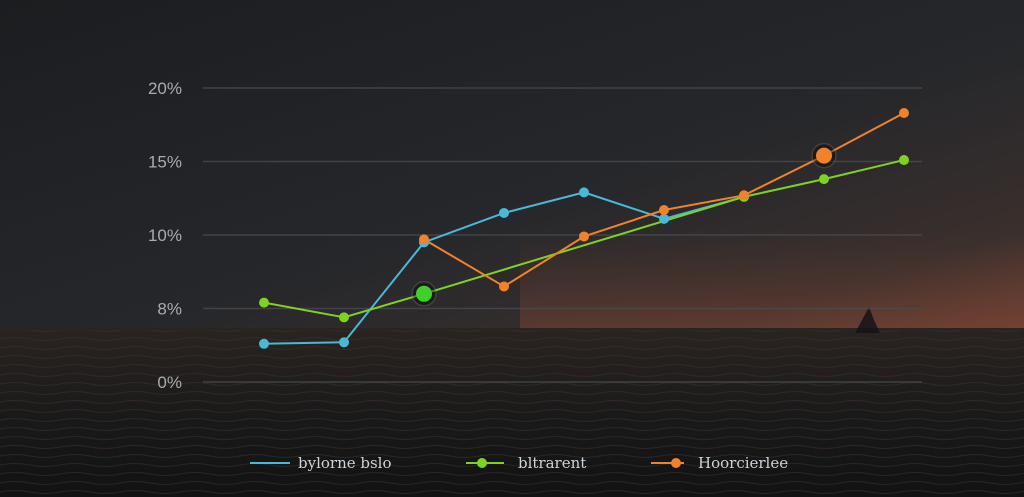 This screenshot has width=1024, height=497. I want to click on legend-label-series-1: bylorne bslo, so click(345, 463).